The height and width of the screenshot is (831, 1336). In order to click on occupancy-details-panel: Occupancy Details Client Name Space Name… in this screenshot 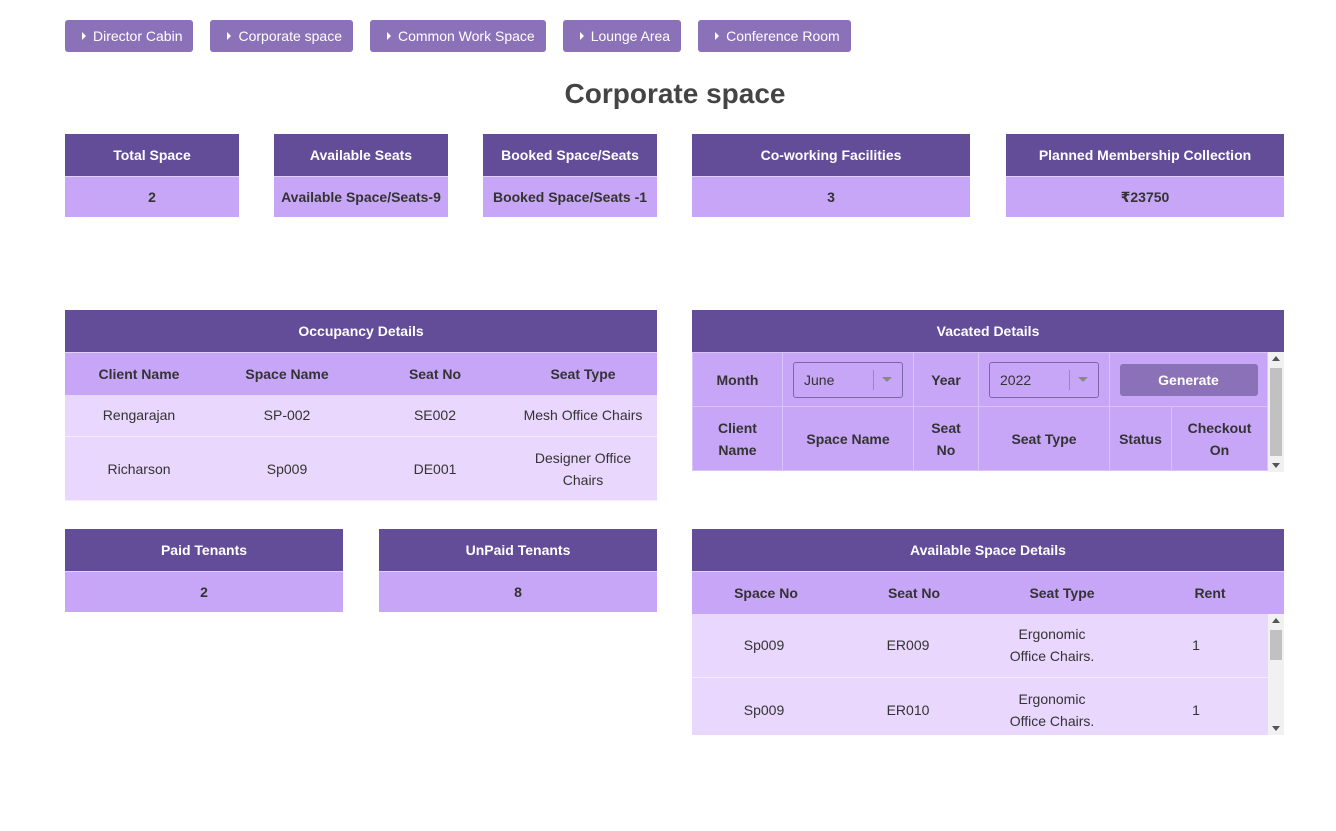, I will do `click(361, 405)`.